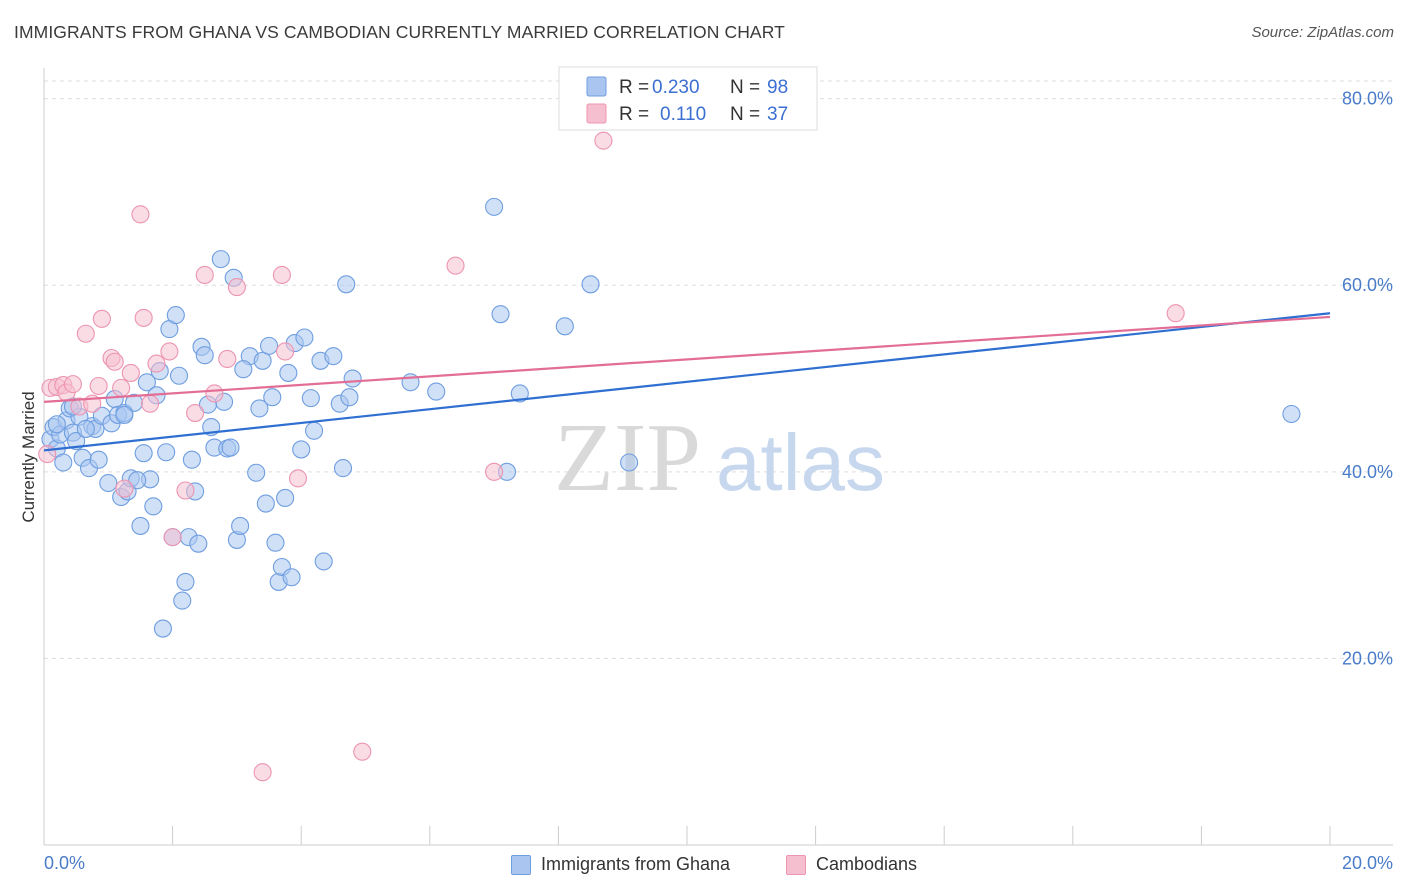 The image size is (1406, 892). What do you see at coordinates (1367, 658) in the screenshot?
I see `y-tick-label: 20.0%` at bounding box center [1367, 658].